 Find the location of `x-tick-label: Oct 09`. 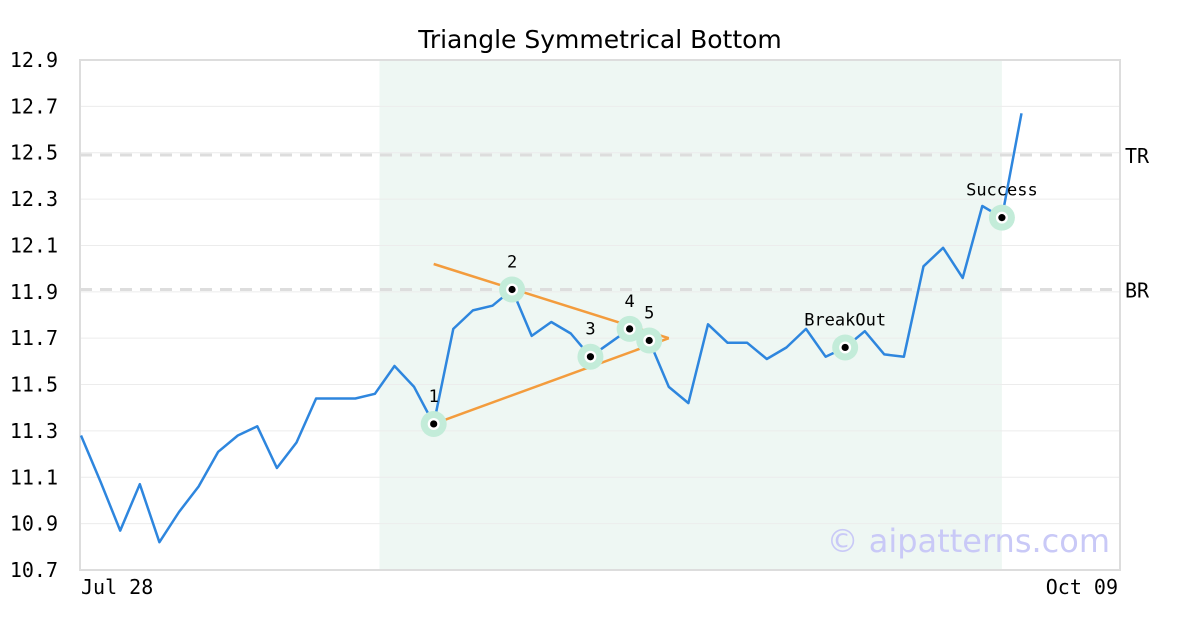

x-tick-label: Oct 09 is located at coordinates (1082, 587).